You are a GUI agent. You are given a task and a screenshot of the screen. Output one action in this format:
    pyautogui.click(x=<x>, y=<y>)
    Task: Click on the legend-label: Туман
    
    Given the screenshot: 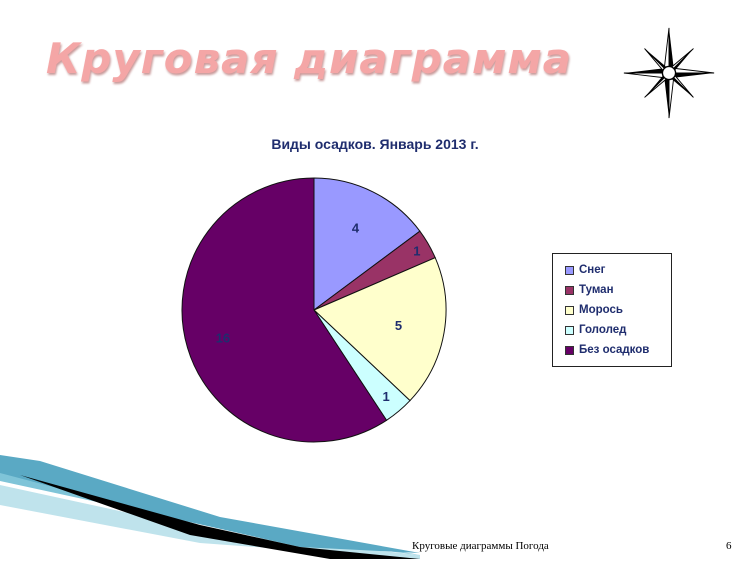 What is the action you would take?
    pyautogui.click(x=596, y=290)
    